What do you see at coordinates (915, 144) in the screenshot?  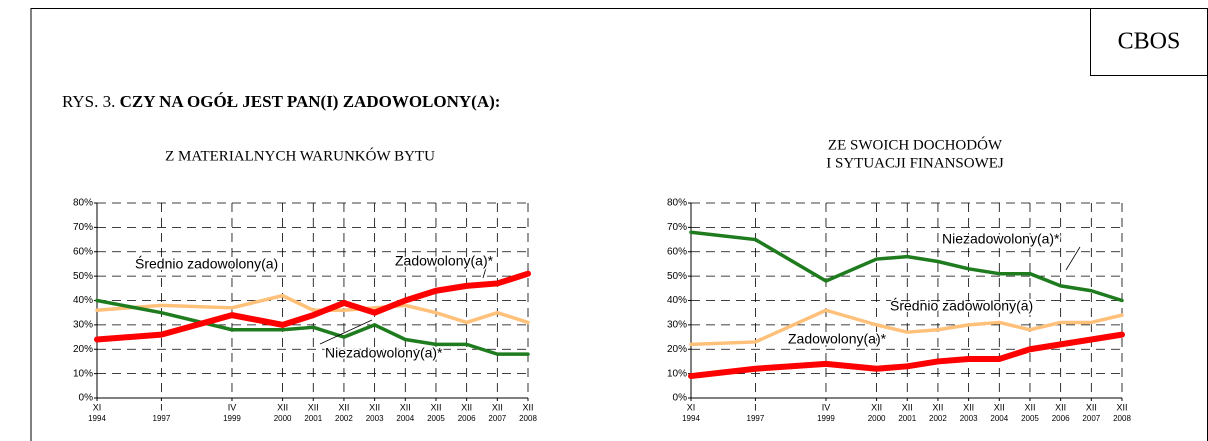 I see `chart-title: ZE SWOICH DOCHODÓW` at bounding box center [915, 144].